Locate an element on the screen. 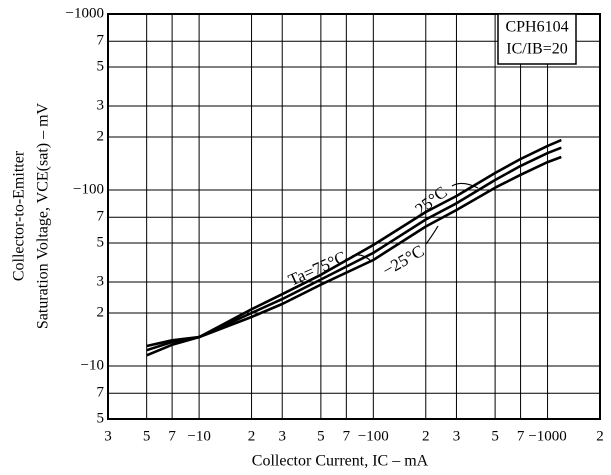 Image resolution: width=611 pixels, height=475 pixels. condition-box is located at coordinates (537, 39).